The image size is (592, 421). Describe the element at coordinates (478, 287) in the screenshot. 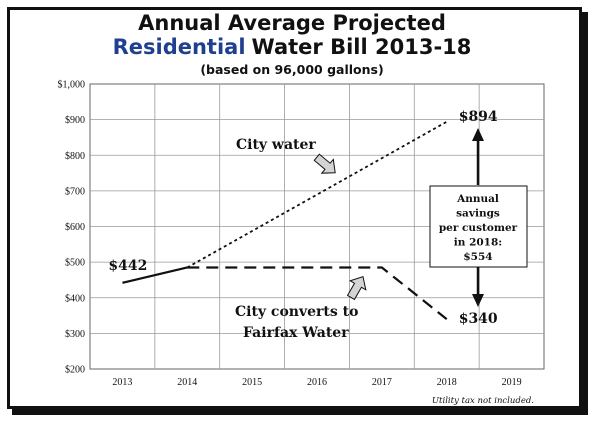

I see `savings-arrow-down` at that location.